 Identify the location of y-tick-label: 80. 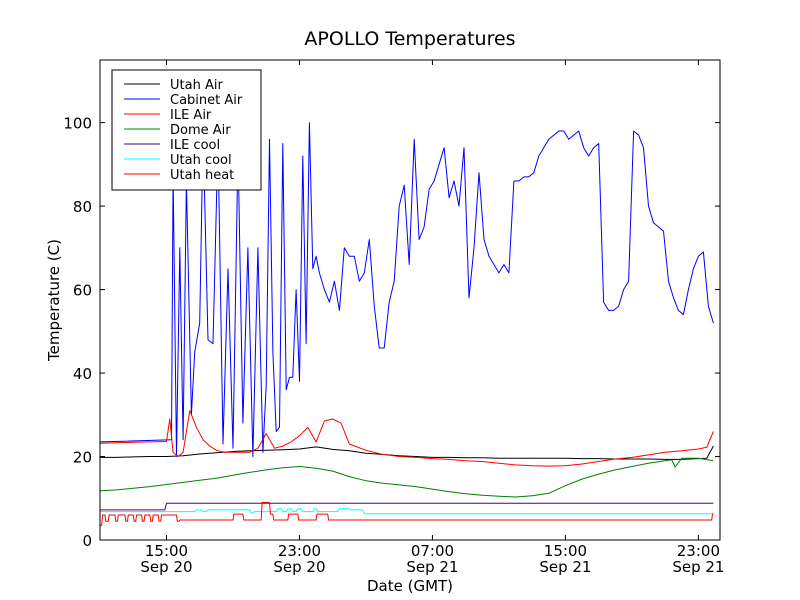
(82, 207).